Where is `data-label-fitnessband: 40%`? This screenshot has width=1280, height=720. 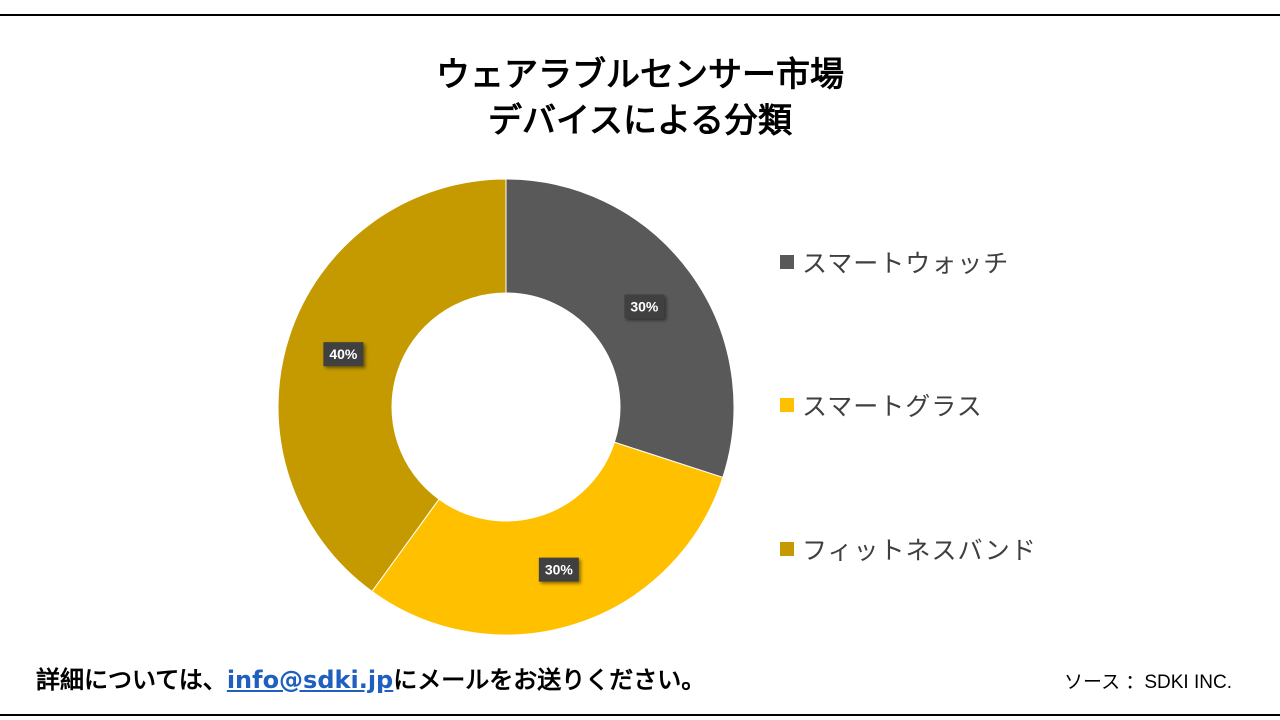
data-label-fitnessband: 40% is located at coordinates (343, 354).